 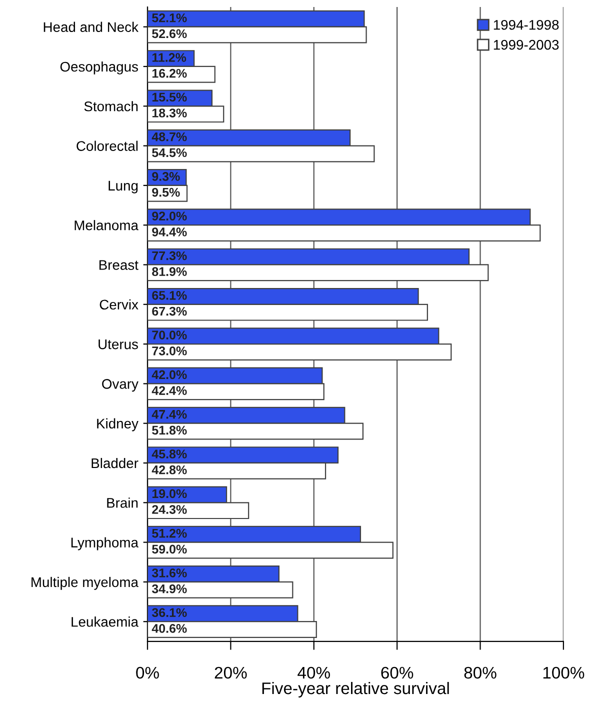 I want to click on y-tick-label: Head and Neck, so click(x=91, y=27).